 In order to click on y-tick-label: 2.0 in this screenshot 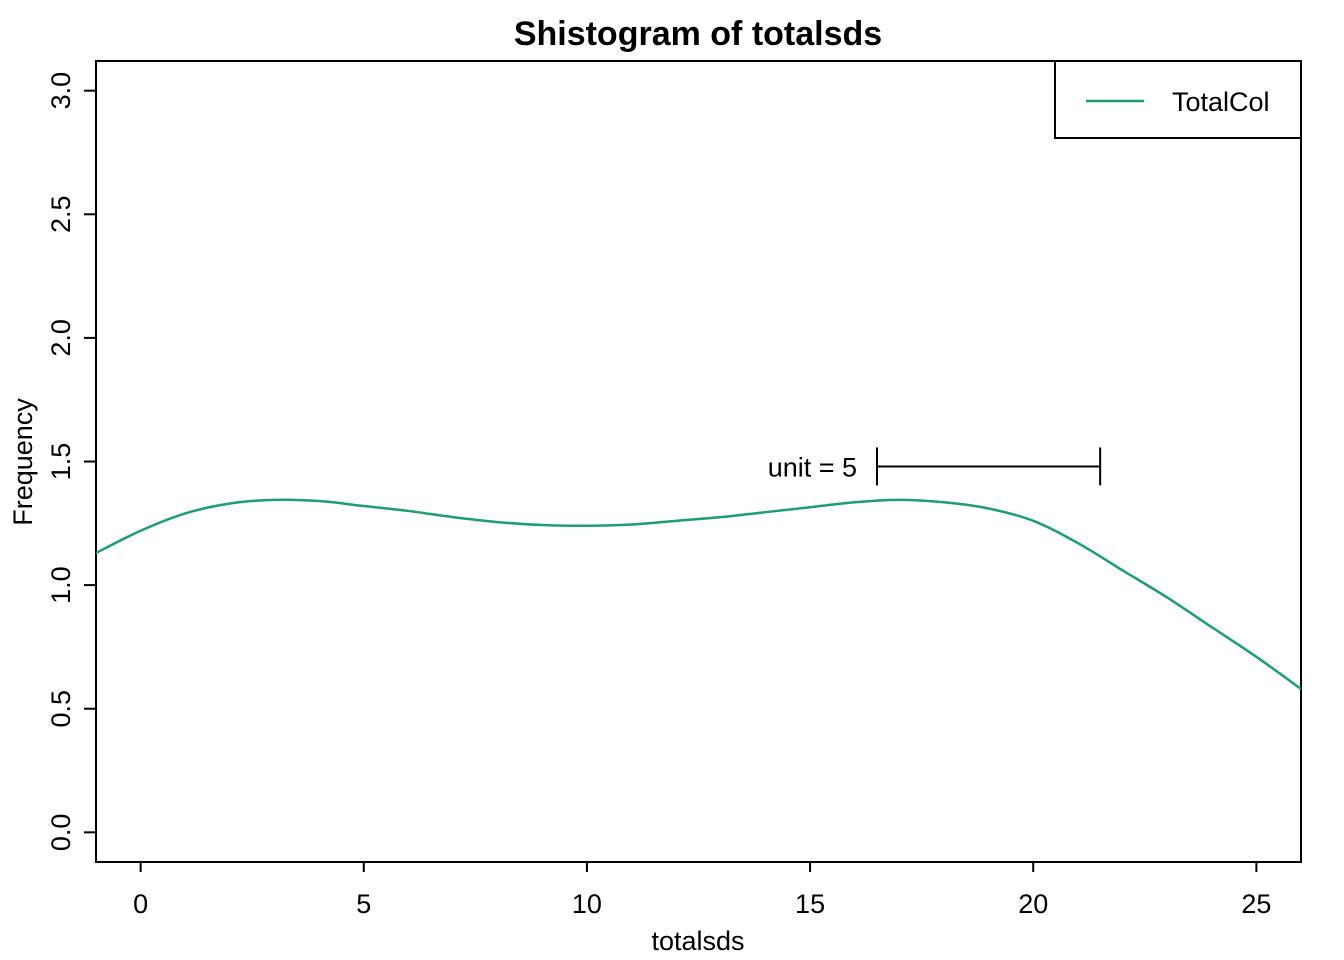, I will do `click(61, 338)`.